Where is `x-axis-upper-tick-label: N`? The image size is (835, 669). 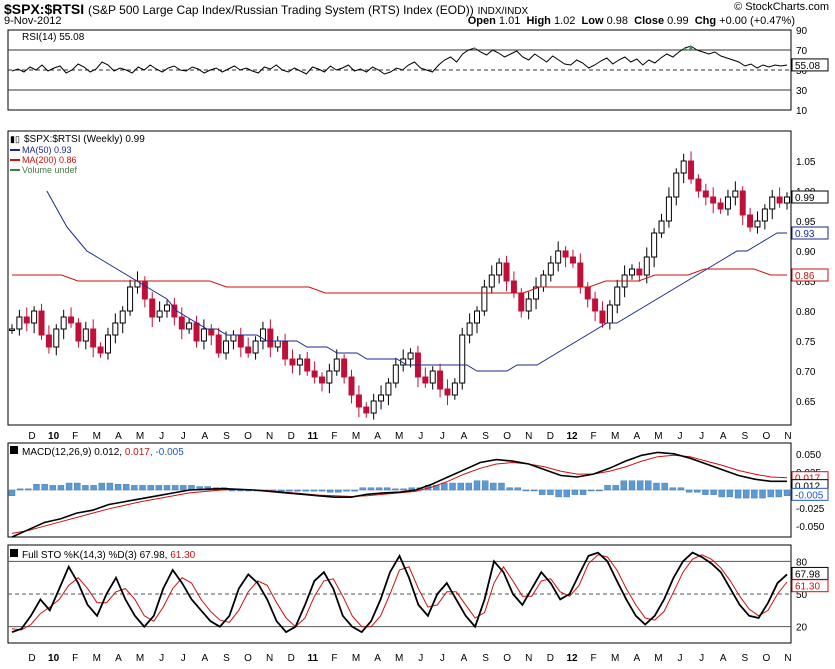
x-axis-upper-tick-label: N is located at coordinates (528, 436).